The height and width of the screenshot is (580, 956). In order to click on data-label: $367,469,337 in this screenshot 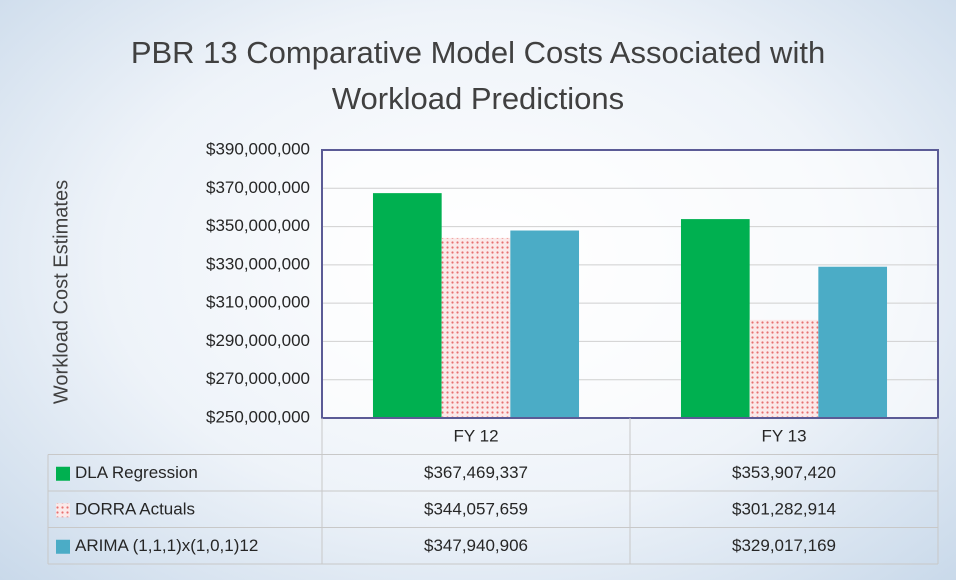, I will do `click(476, 472)`.